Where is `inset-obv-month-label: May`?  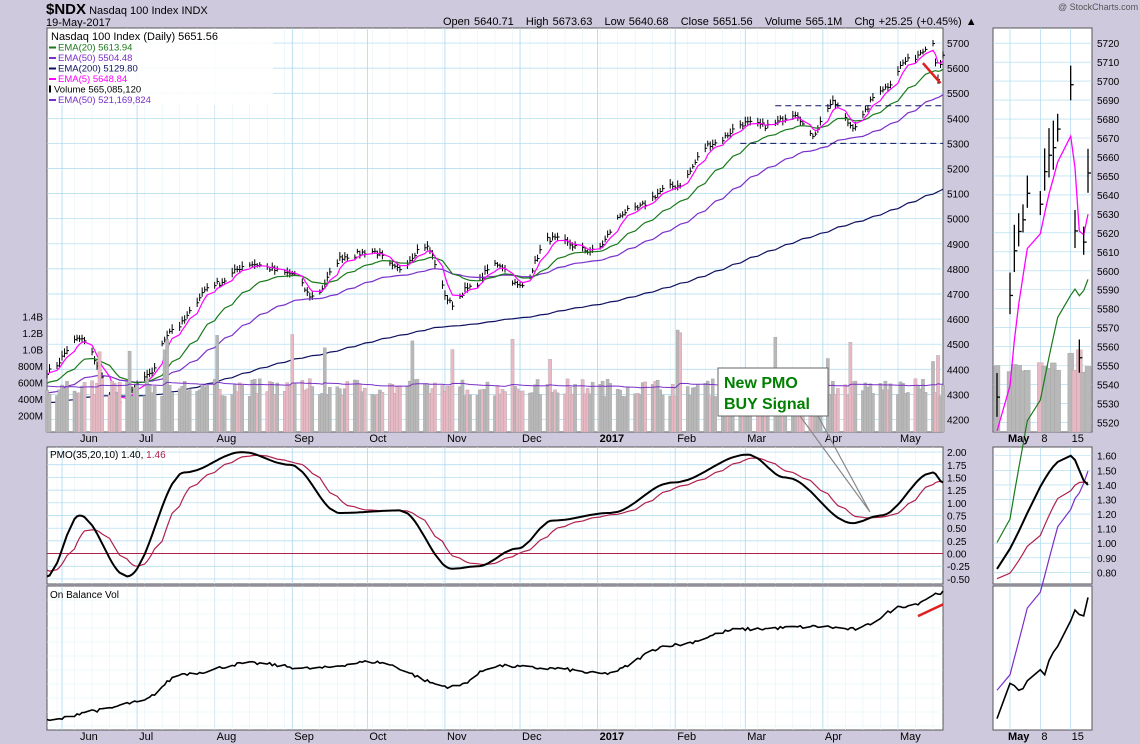 inset-obv-month-label: May is located at coordinates (1019, 737).